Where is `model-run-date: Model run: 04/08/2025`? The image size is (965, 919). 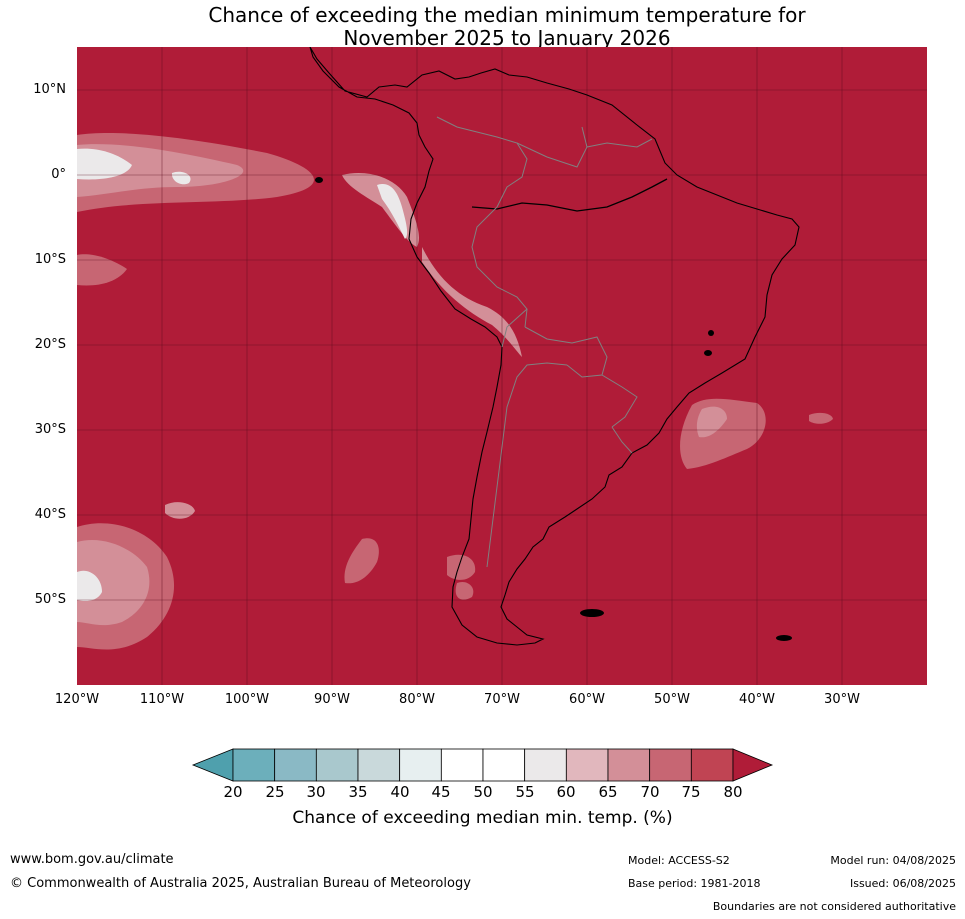
model-run-date: Model run: 04/08/2025 is located at coordinates (893, 860).